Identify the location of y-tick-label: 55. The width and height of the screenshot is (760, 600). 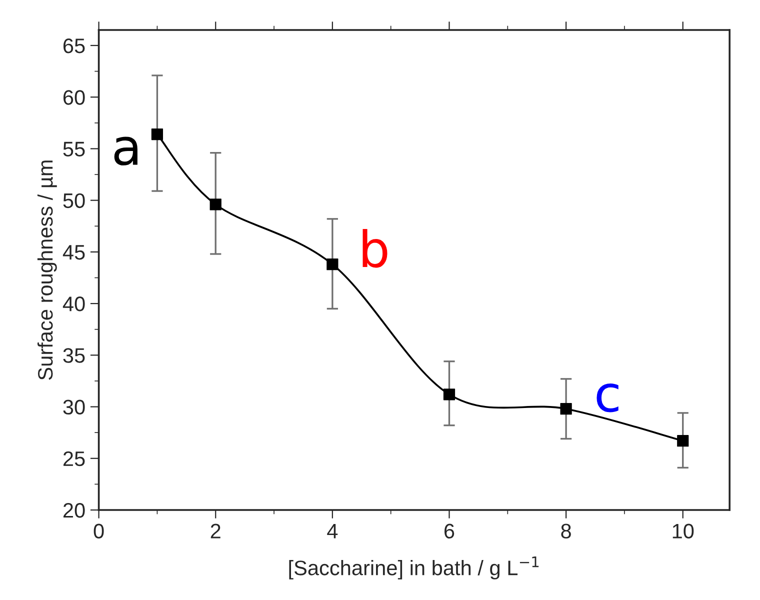
(74, 149).